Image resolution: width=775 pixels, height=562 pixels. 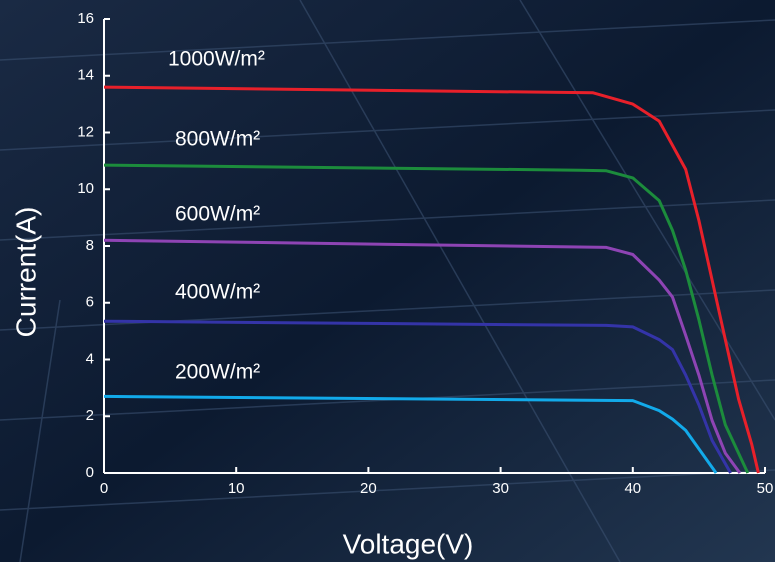 What do you see at coordinates (90, 472) in the screenshot?
I see `y-tick-label: 0` at bounding box center [90, 472].